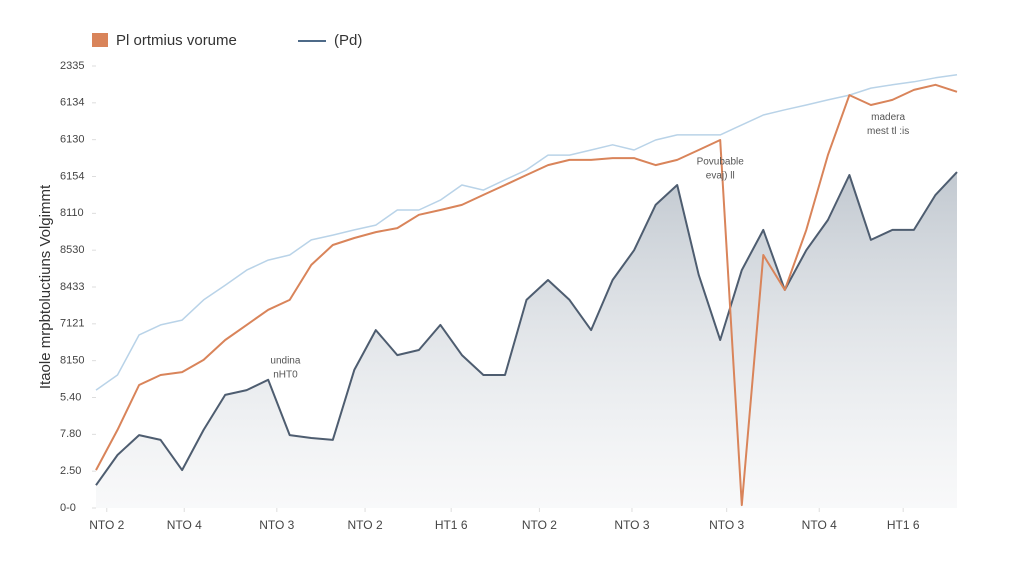 Image resolution: width=1024 pixels, height=576 pixels. I want to click on y-tick-label: 2.50, so click(70, 471).